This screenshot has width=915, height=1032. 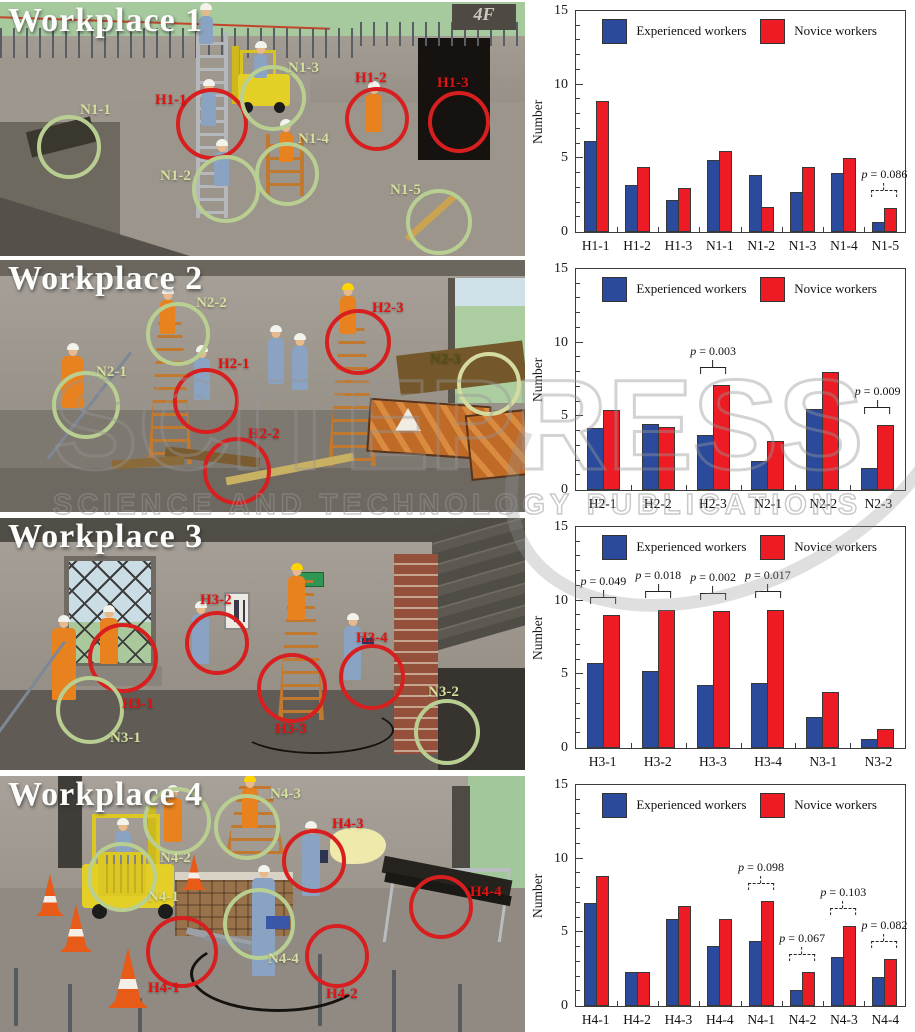 What do you see at coordinates (884, 924) in the screenshot?
I see `p-value-text: p = 0.082` at bounding box center [884, 924].